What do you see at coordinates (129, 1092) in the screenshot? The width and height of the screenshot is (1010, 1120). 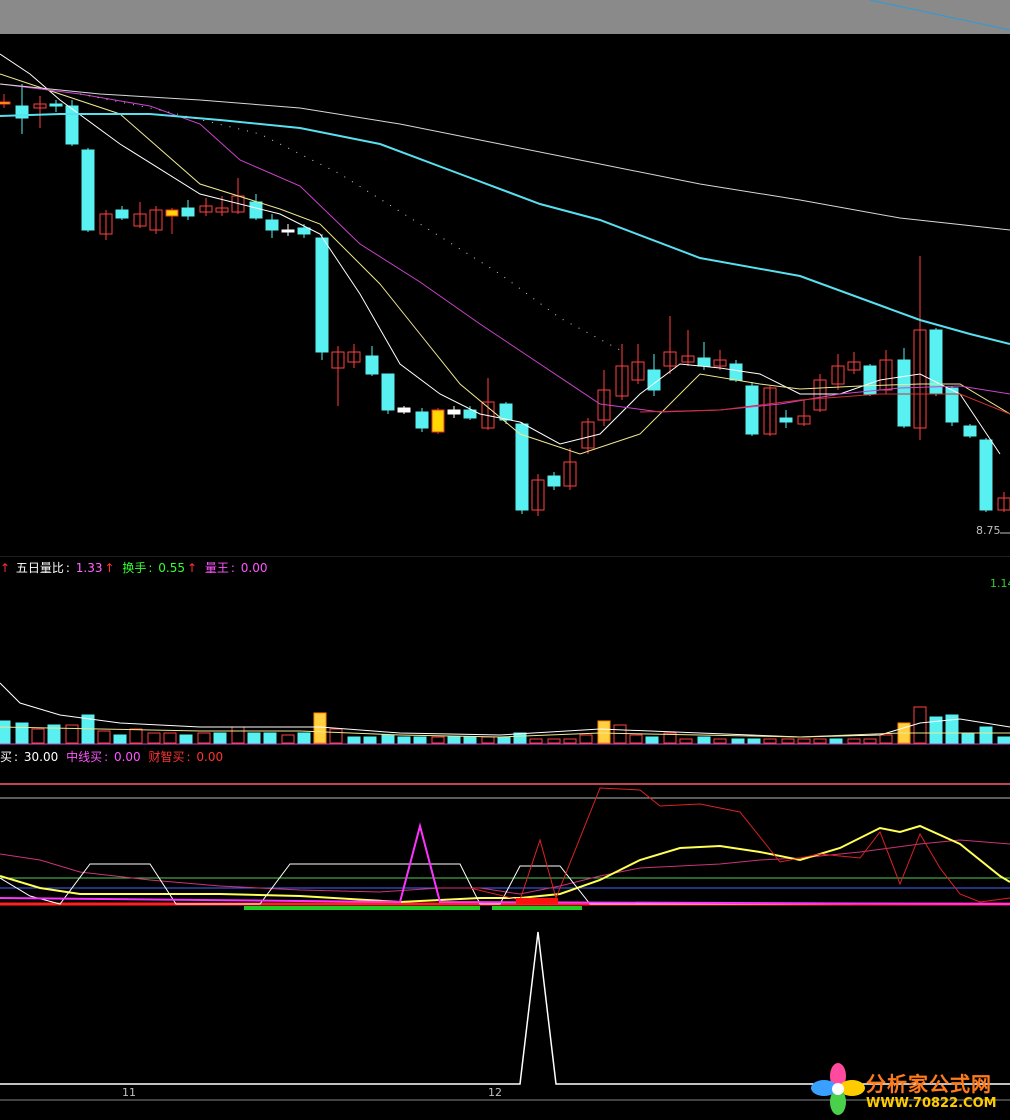 I see `x-tick-label: 11` at bounding box center [129, 1092].